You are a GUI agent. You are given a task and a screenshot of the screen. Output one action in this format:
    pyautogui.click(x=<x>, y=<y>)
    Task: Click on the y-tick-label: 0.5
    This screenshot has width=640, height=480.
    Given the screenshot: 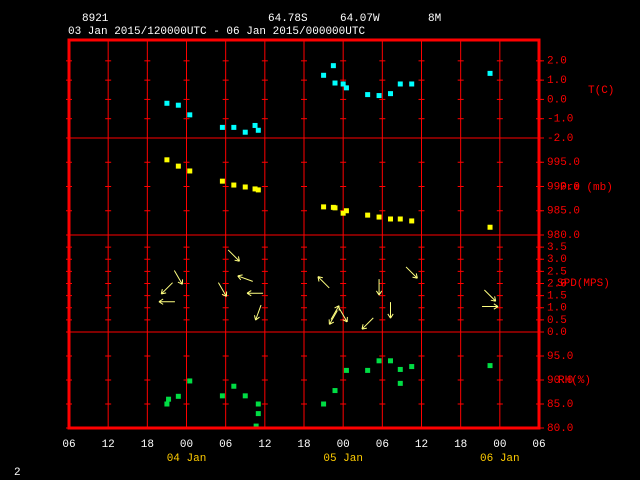 What is the action you would take?
    pyautogui.click(x=557, y=321)
    